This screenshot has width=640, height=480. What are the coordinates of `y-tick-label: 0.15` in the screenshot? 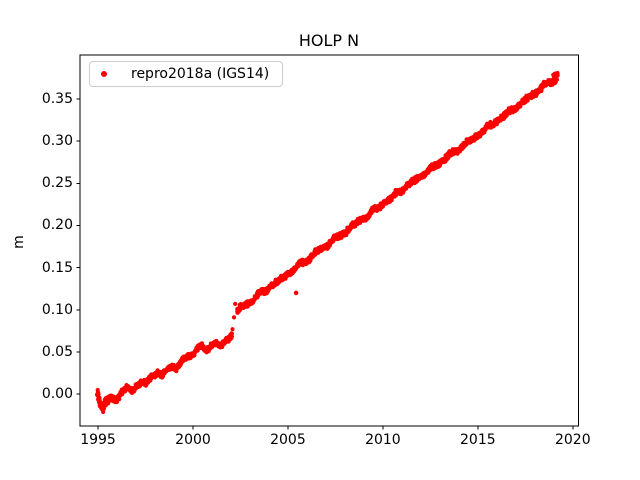 It's located at (57, 267).